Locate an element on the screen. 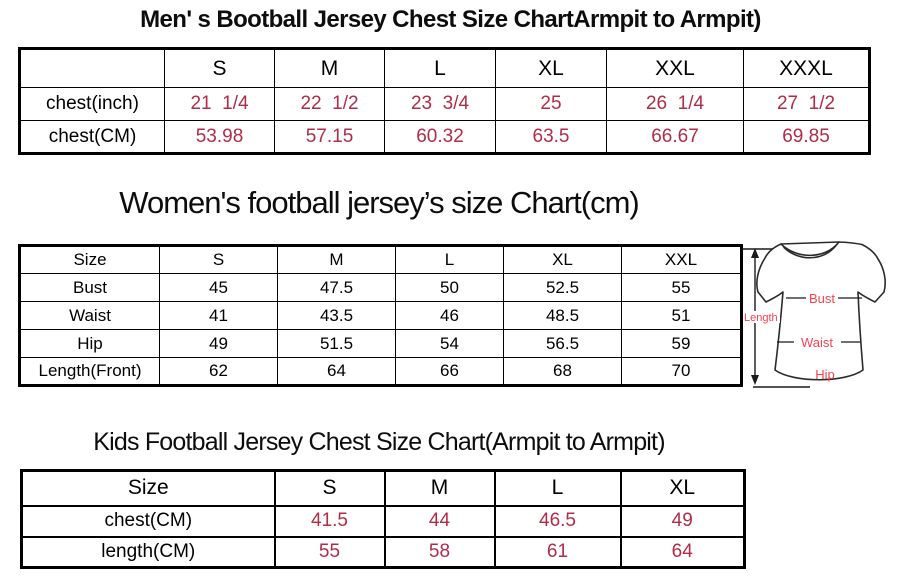 The image size is (901, 585). row-label: Waist is located at coordinates (89, 315).